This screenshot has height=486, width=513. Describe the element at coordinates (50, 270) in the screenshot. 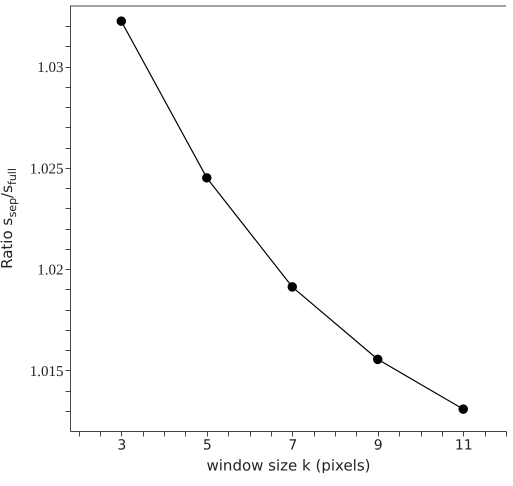

I see `y-tick-label: 1.02` at that location.